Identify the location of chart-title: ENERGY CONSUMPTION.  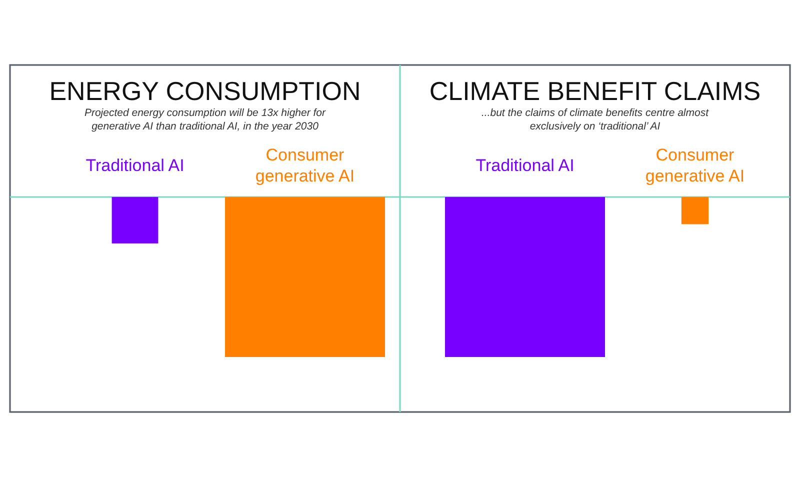
(205, 91).